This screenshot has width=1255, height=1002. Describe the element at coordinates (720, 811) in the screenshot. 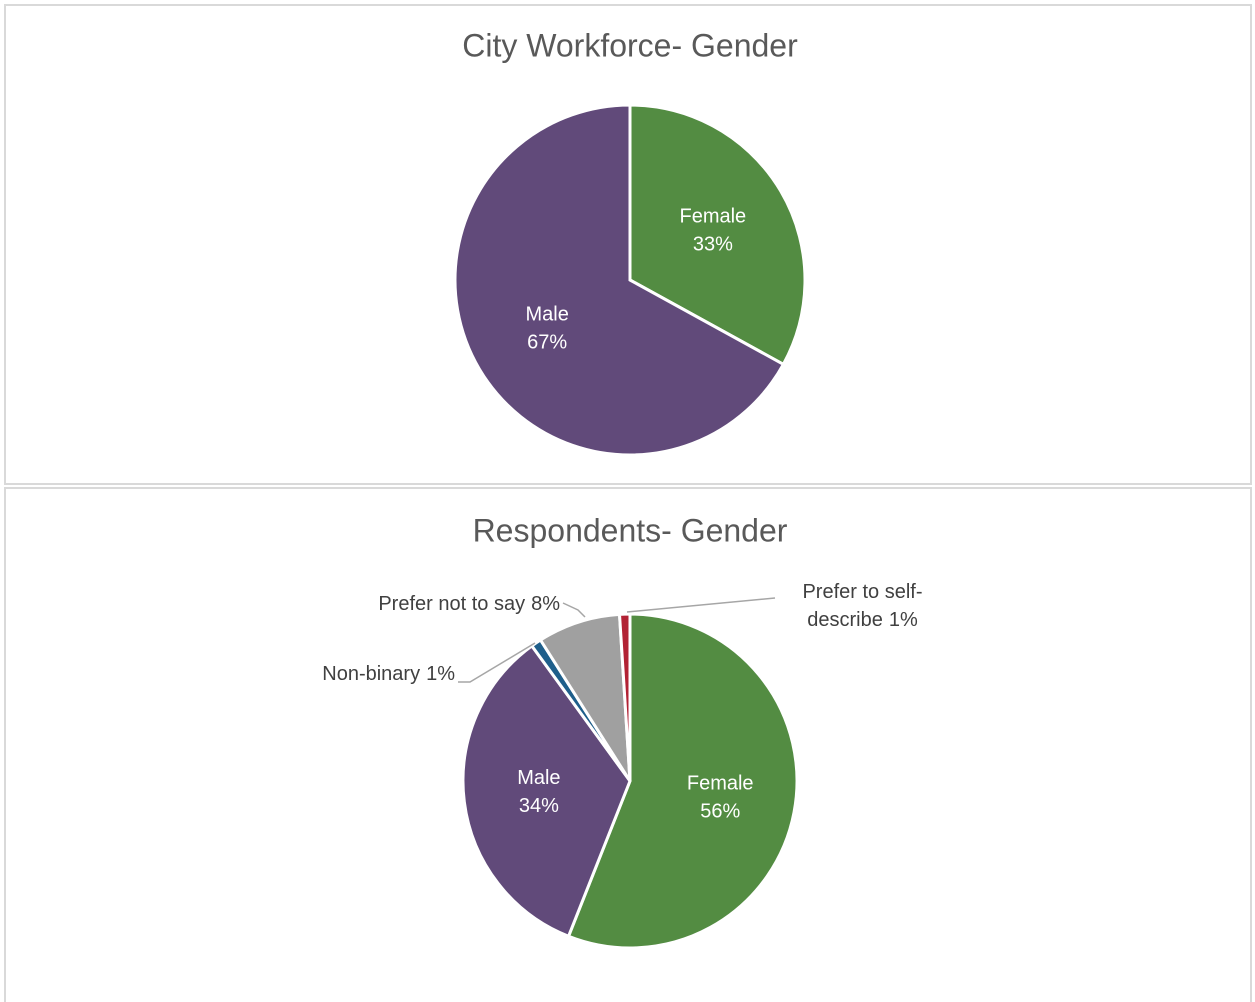

I see `slice-value-label: 56%` at that location.